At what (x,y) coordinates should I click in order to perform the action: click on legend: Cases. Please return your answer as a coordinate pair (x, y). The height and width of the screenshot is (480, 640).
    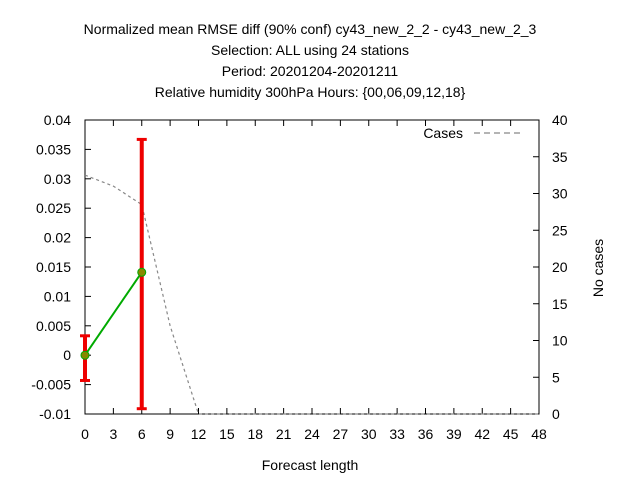
    Looking at the image, I should click on (472, 133).